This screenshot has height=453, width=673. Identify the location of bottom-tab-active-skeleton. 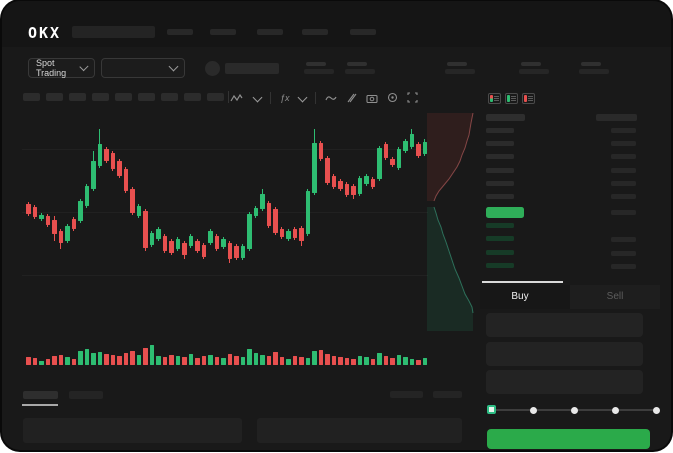
(40, 395).